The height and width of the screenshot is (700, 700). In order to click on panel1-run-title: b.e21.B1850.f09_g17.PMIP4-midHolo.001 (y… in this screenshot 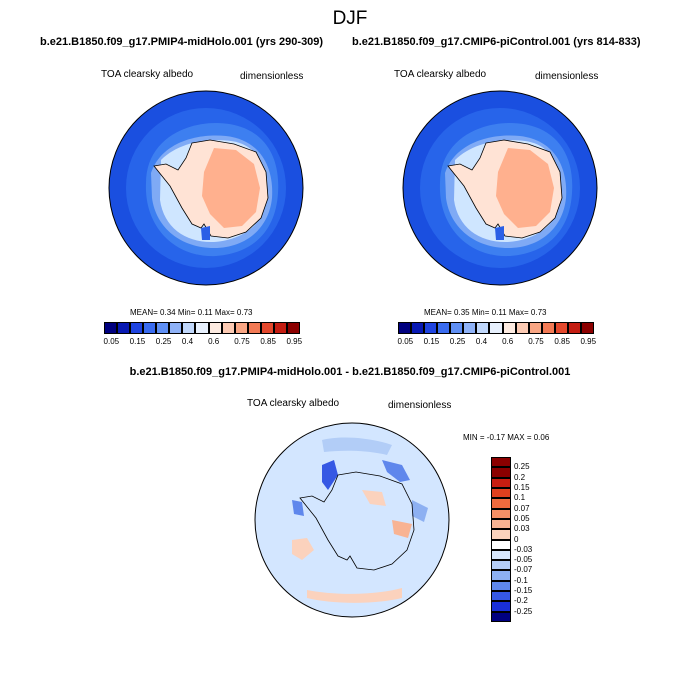, I will do `click(182, 42)`.